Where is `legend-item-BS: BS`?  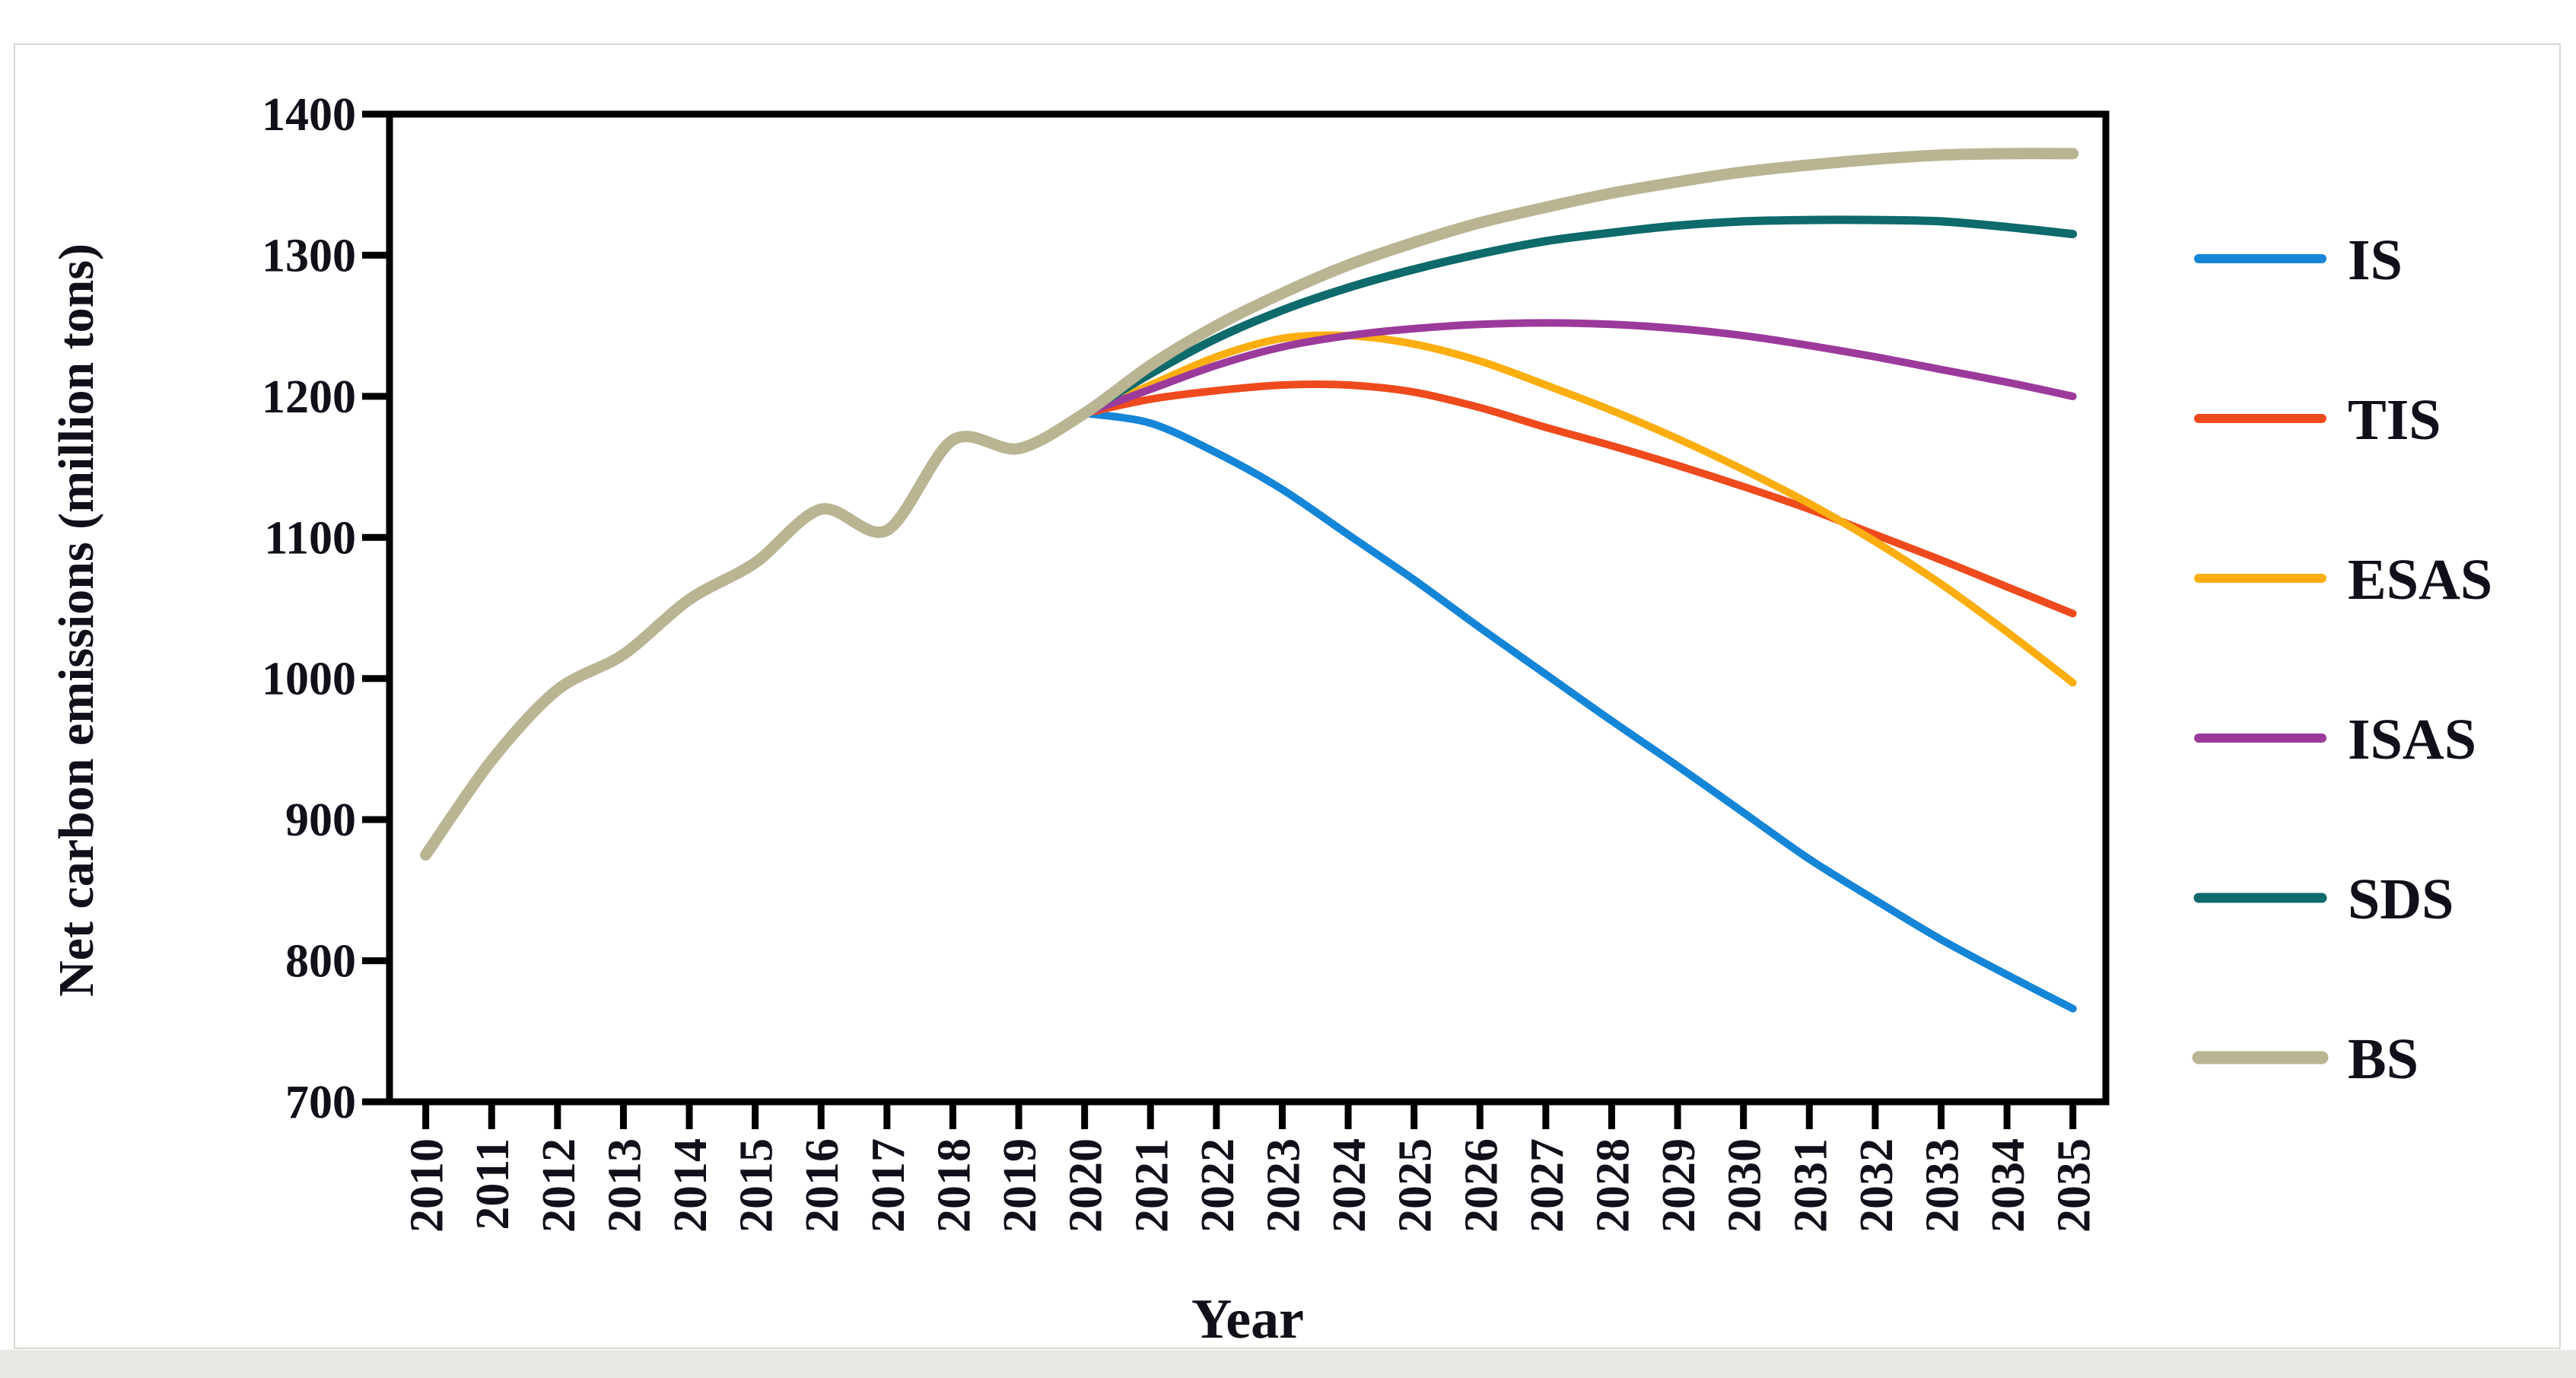 legend-item-BS: BS is located at coordinates (2305, 1059).